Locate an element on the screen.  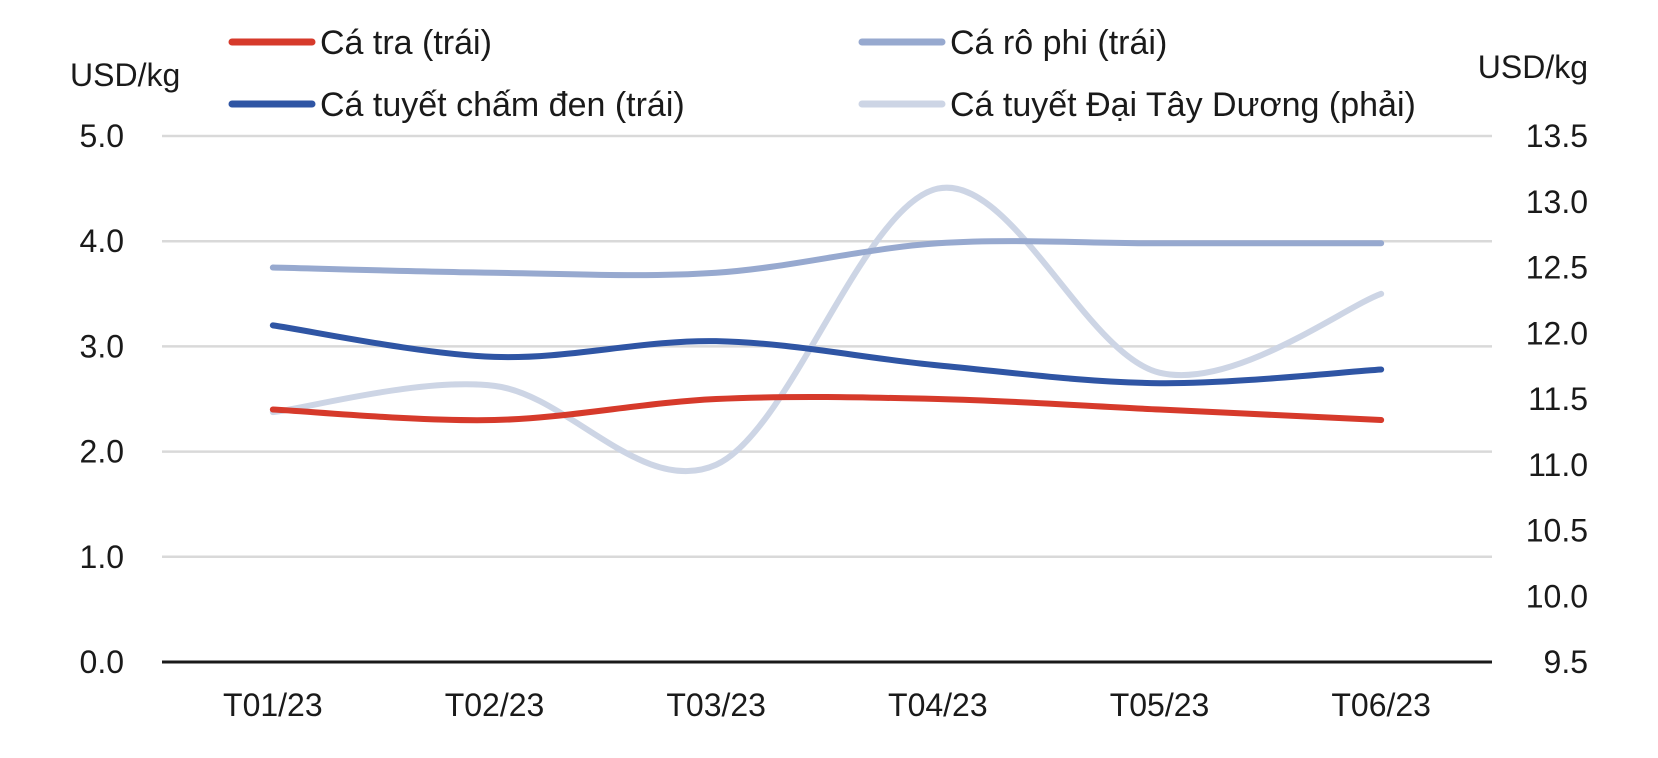
right-tick-label: 13.5 is located at coordinates (1557, 136).